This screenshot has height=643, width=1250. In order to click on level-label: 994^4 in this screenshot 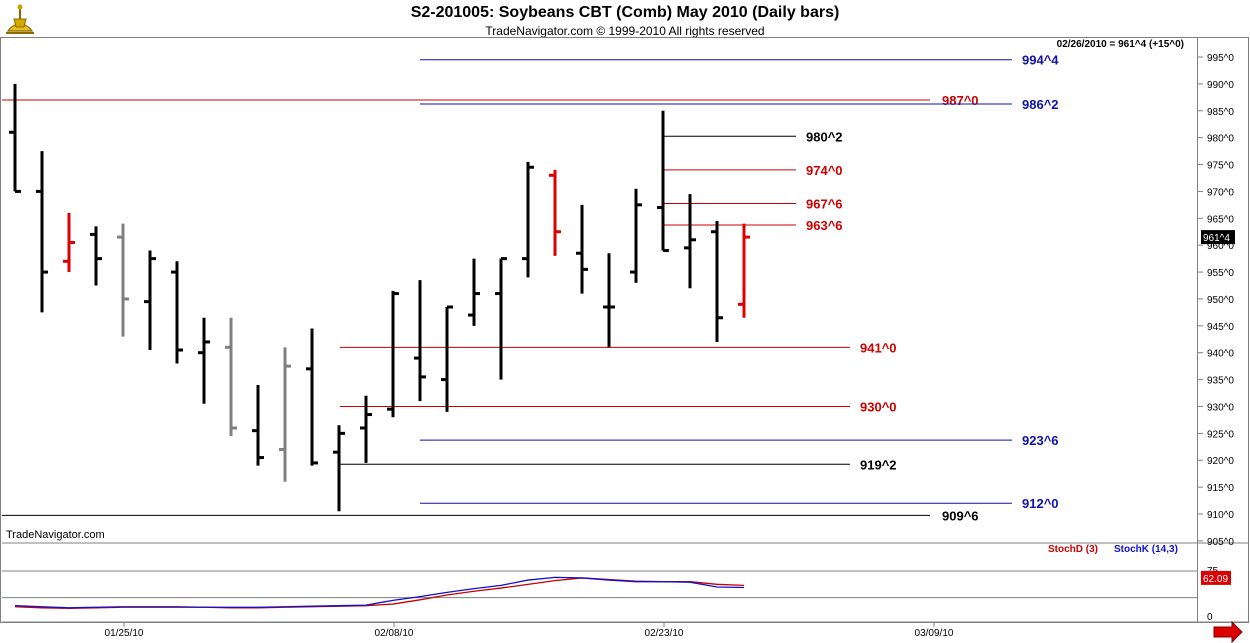, I will do `click(1040, 60)`.